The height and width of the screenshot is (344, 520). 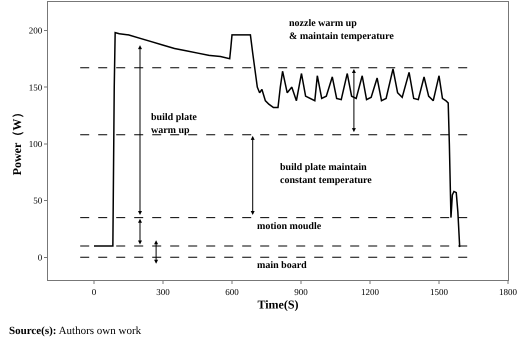 I want to click on y-tick-label: 0, so click(x=40, y=257).